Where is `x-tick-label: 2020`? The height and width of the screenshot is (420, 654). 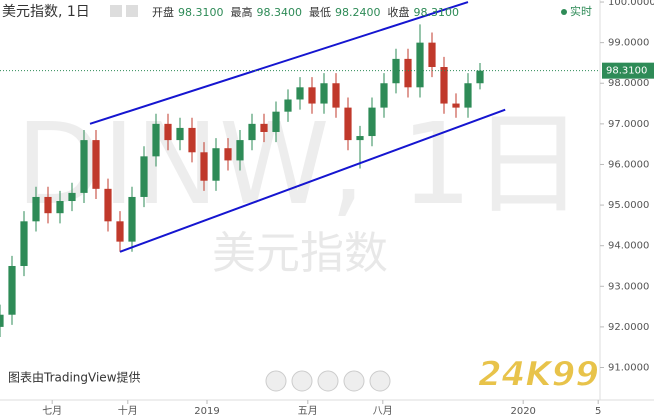
x-tick-label: 2020 is located at coordinates (522, 411).